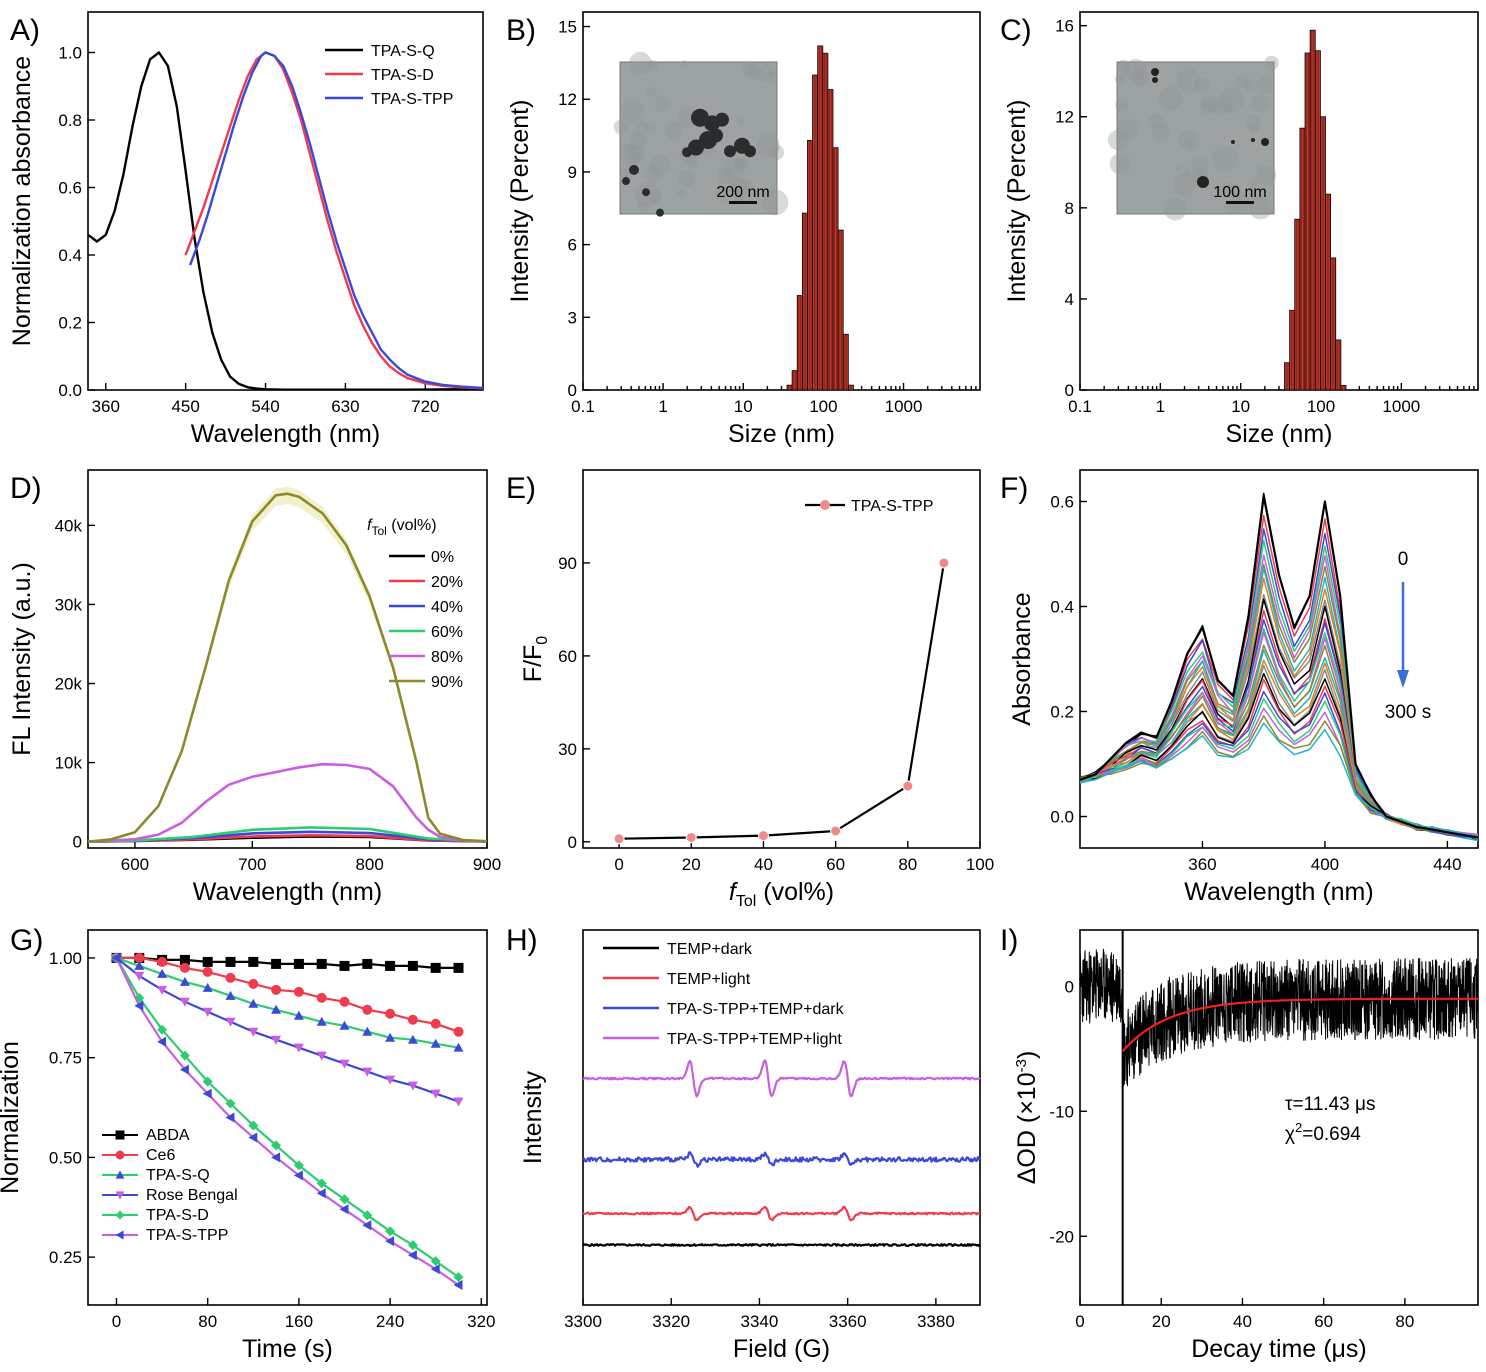 The height and width of the screenshot is (1372, 1486). What do you see at coordinates (70, 255) in the screenshot?
I see `y-tick-label: 0.4` at bounding box center [70, 255].